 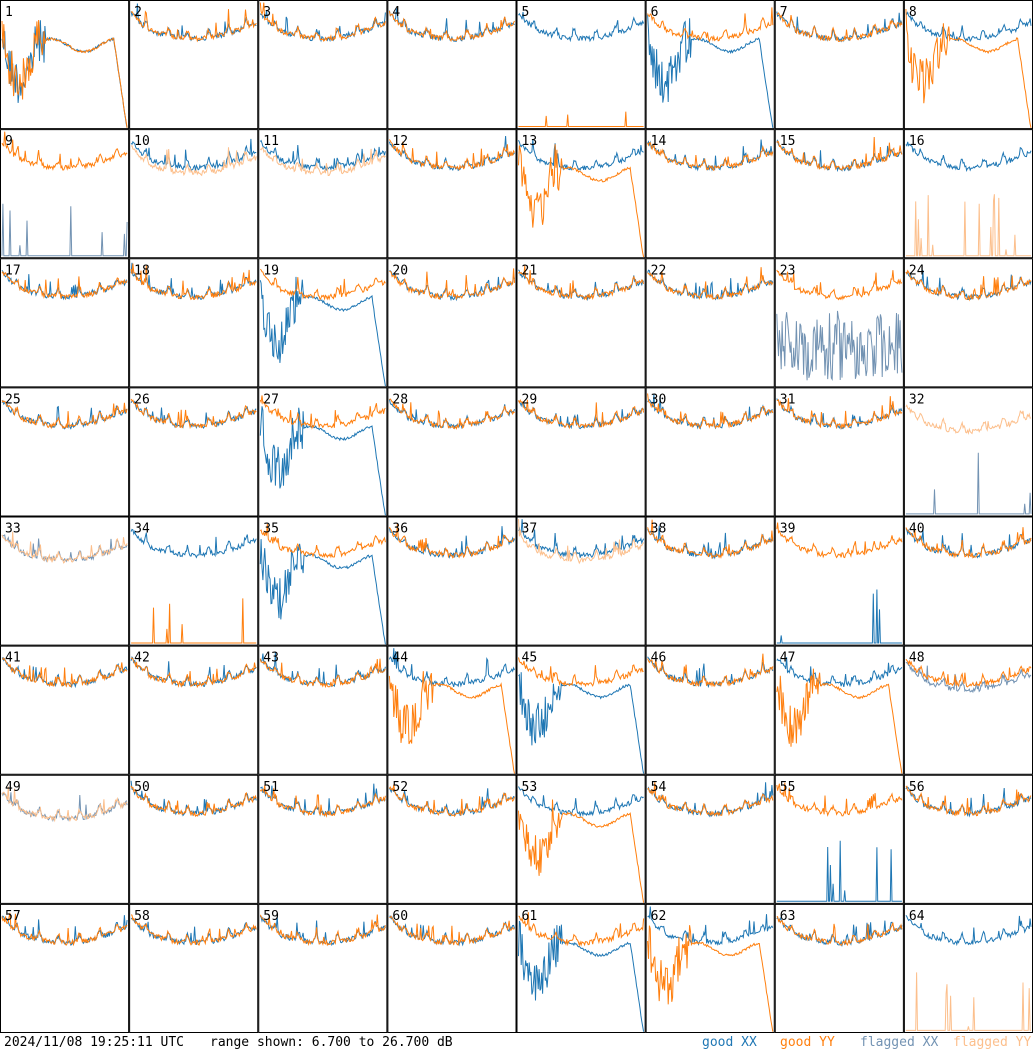 I want to click on panel-label-15: 15, so click(x=788, y=141).